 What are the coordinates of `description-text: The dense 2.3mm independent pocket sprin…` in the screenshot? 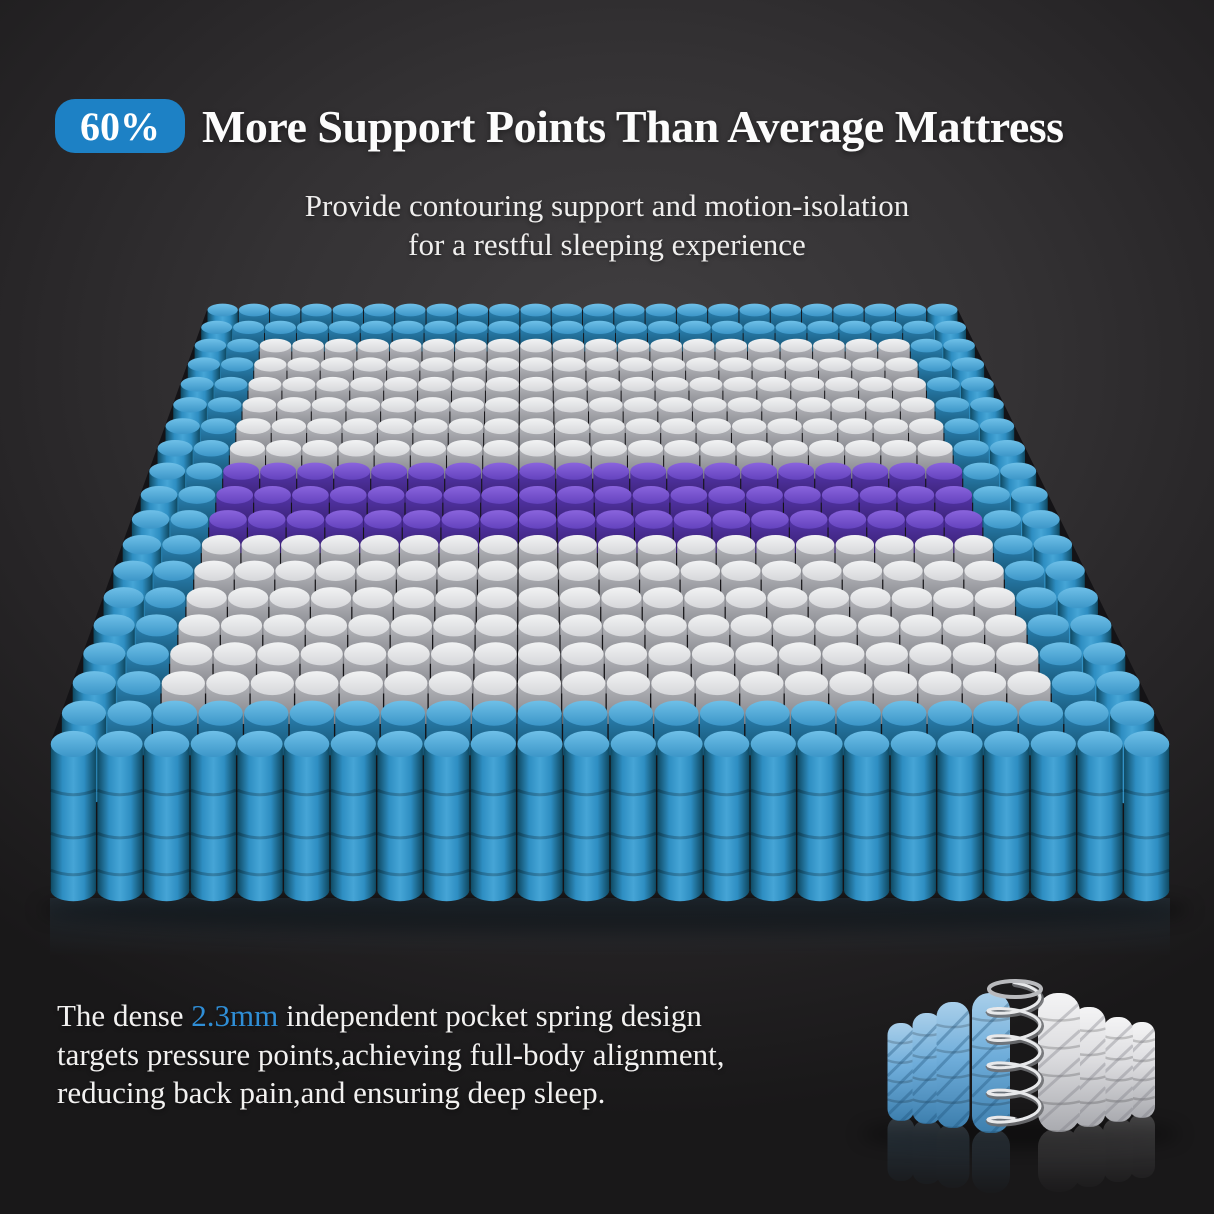 It's located at (391, 1055).